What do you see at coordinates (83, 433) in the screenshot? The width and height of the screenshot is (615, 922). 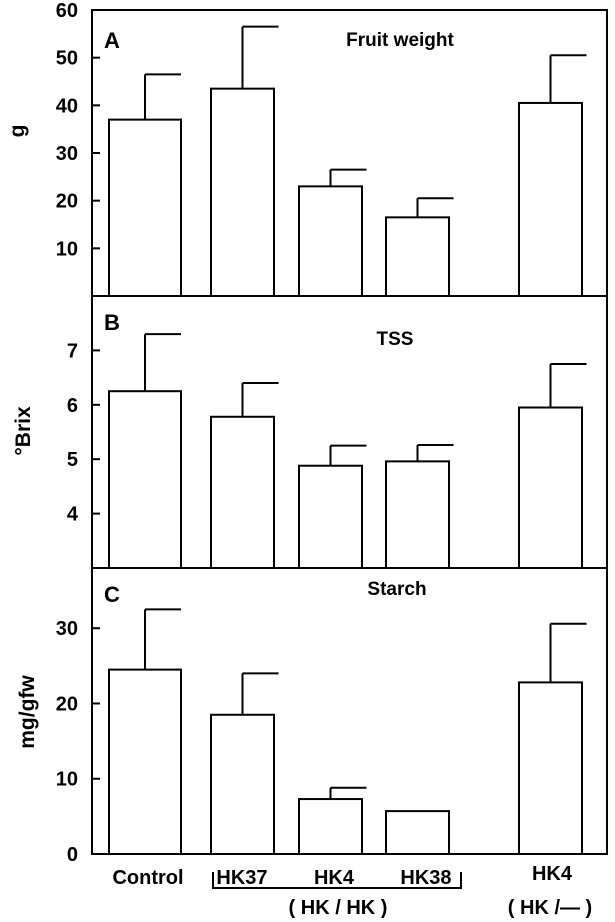 I see `y-ticks: 4 5 6 7` at bounding box center [83, 433].